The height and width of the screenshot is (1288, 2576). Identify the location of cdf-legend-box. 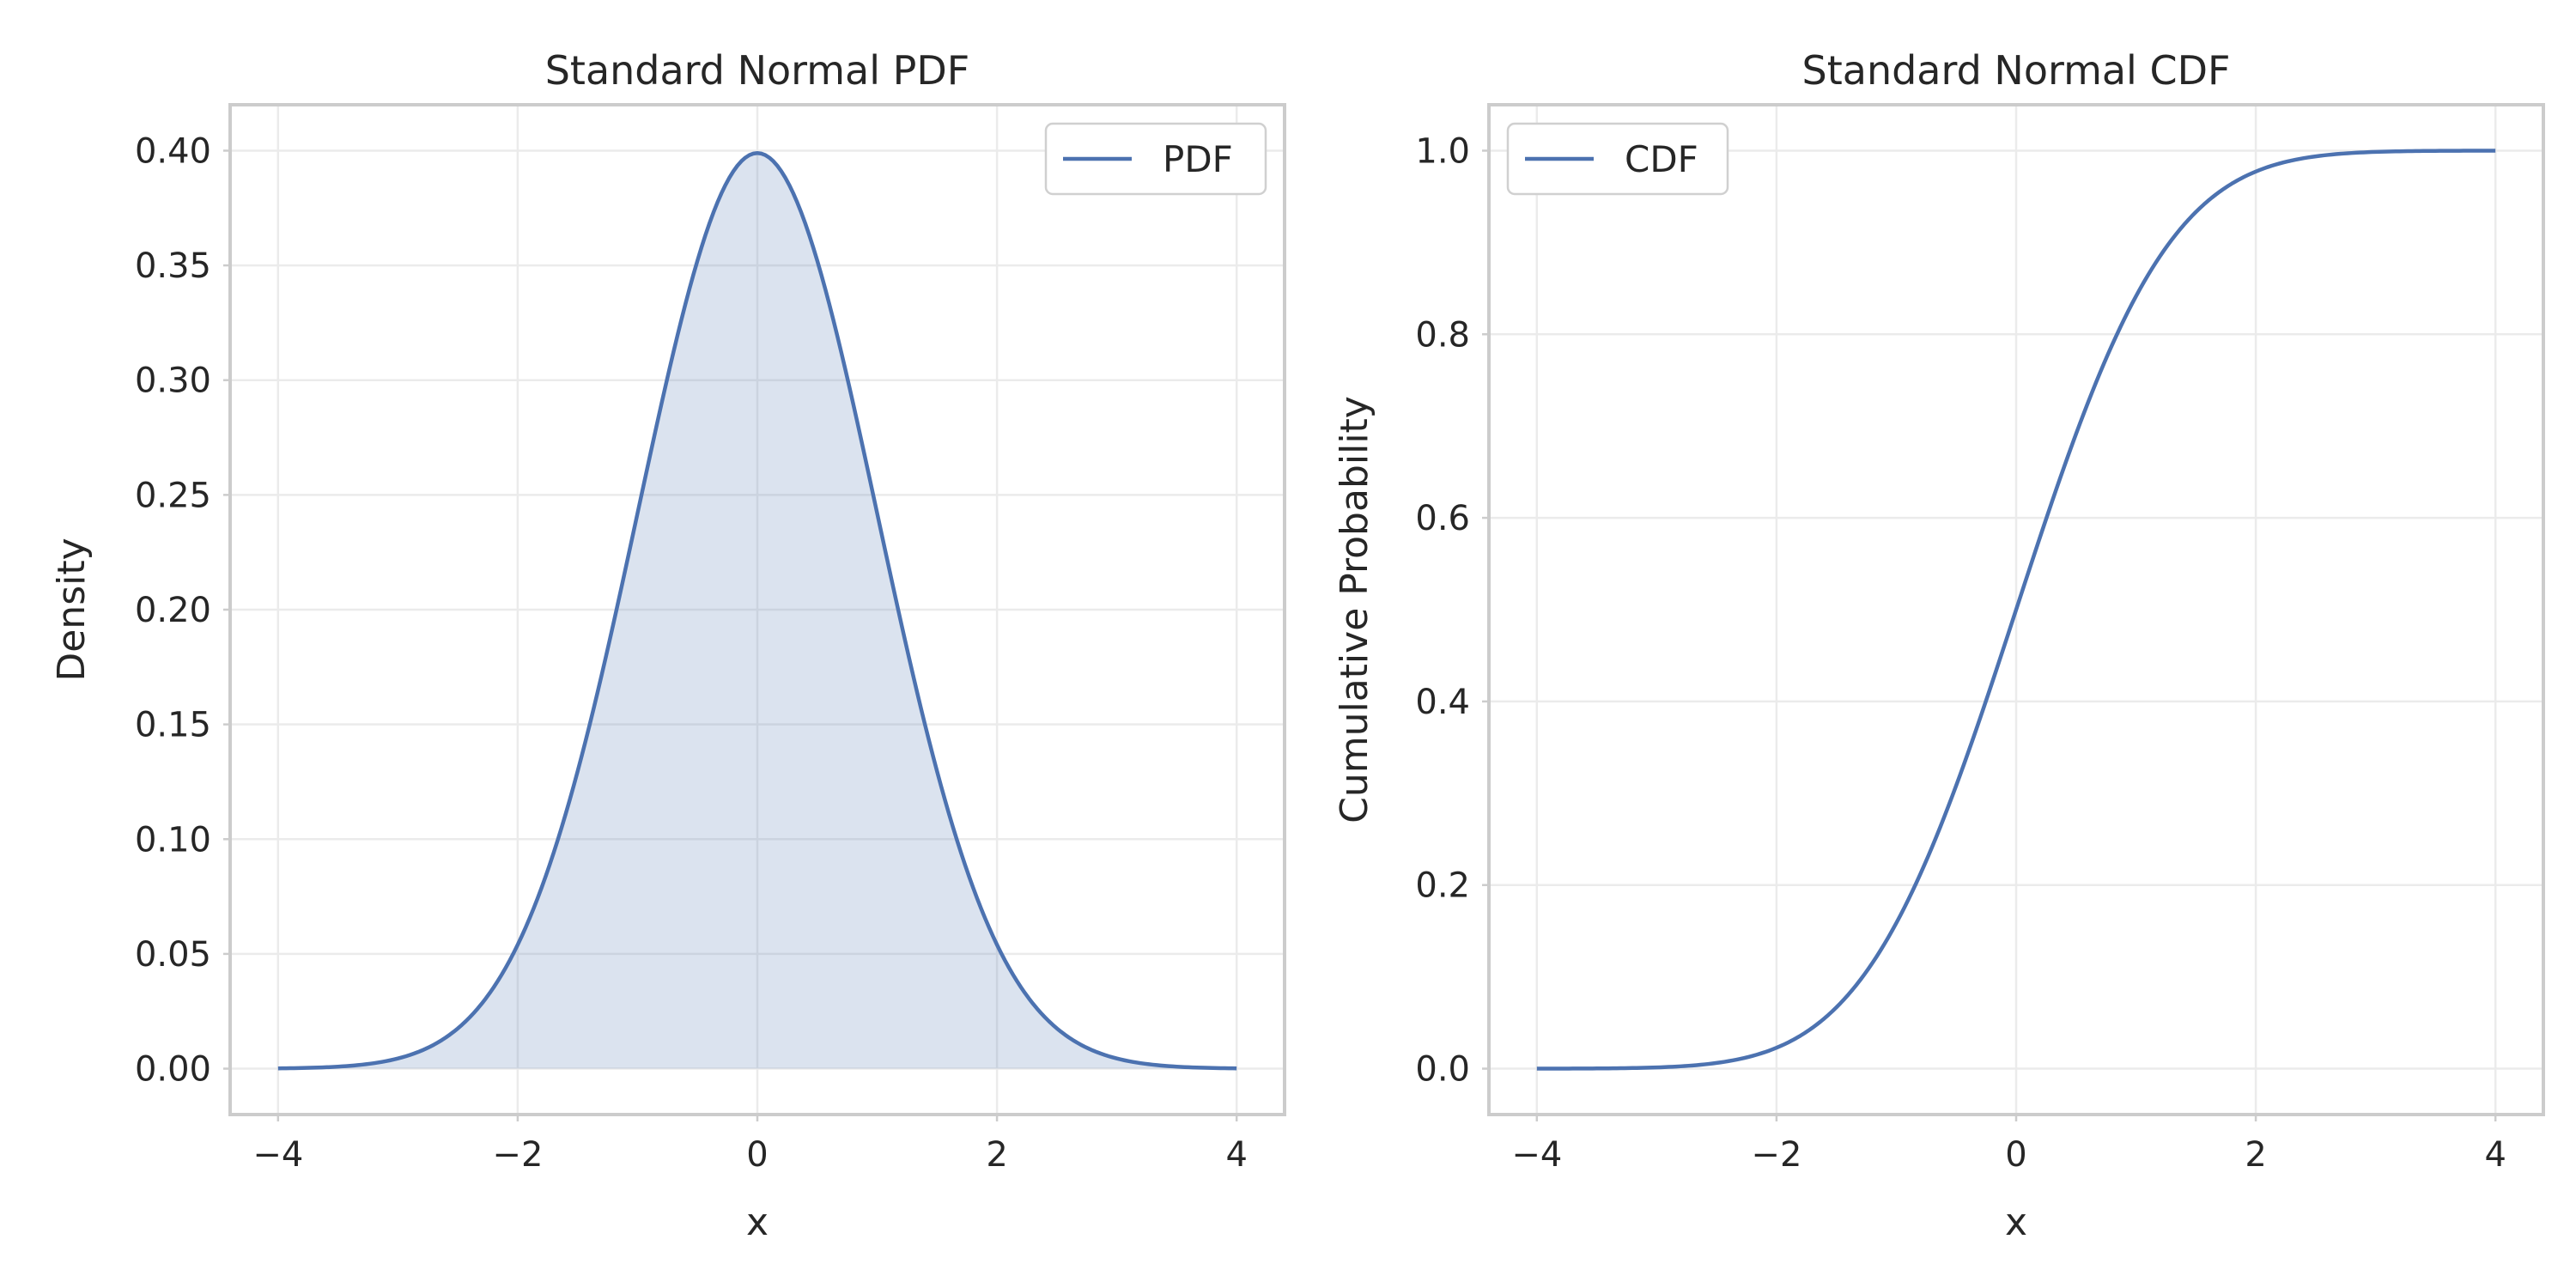
(1617, 159).